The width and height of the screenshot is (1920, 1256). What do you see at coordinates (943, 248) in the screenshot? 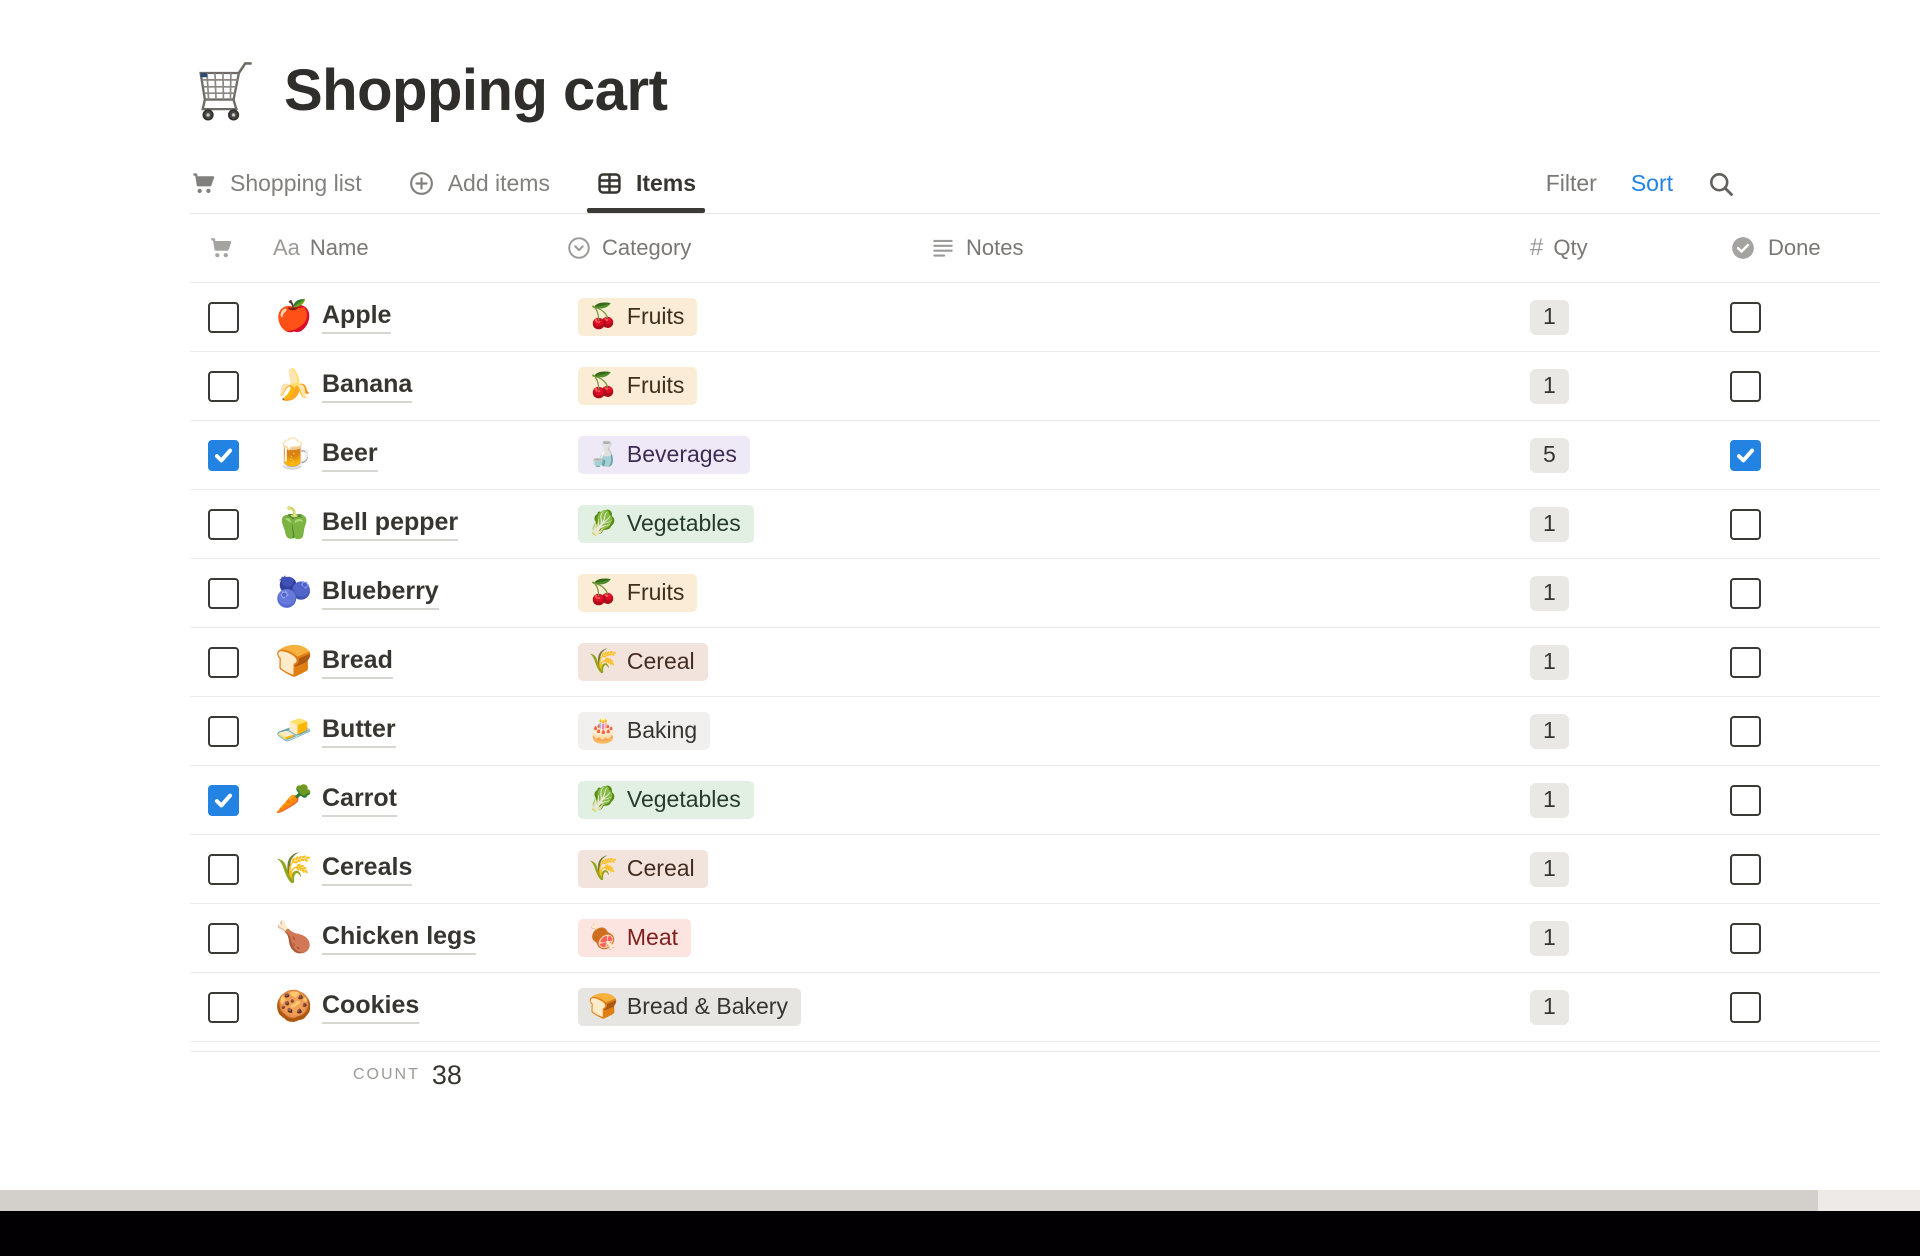
I see `notes-icon` at bounding box center [943, 248].